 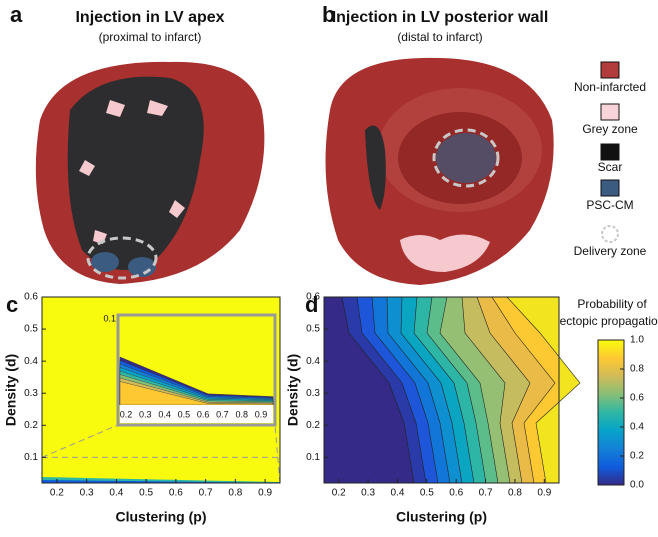 What do you see at coordinates (637, 398) in the screenshot?
I see `colorbar-tick-label: 0.6` at bounding box center [637, 398].